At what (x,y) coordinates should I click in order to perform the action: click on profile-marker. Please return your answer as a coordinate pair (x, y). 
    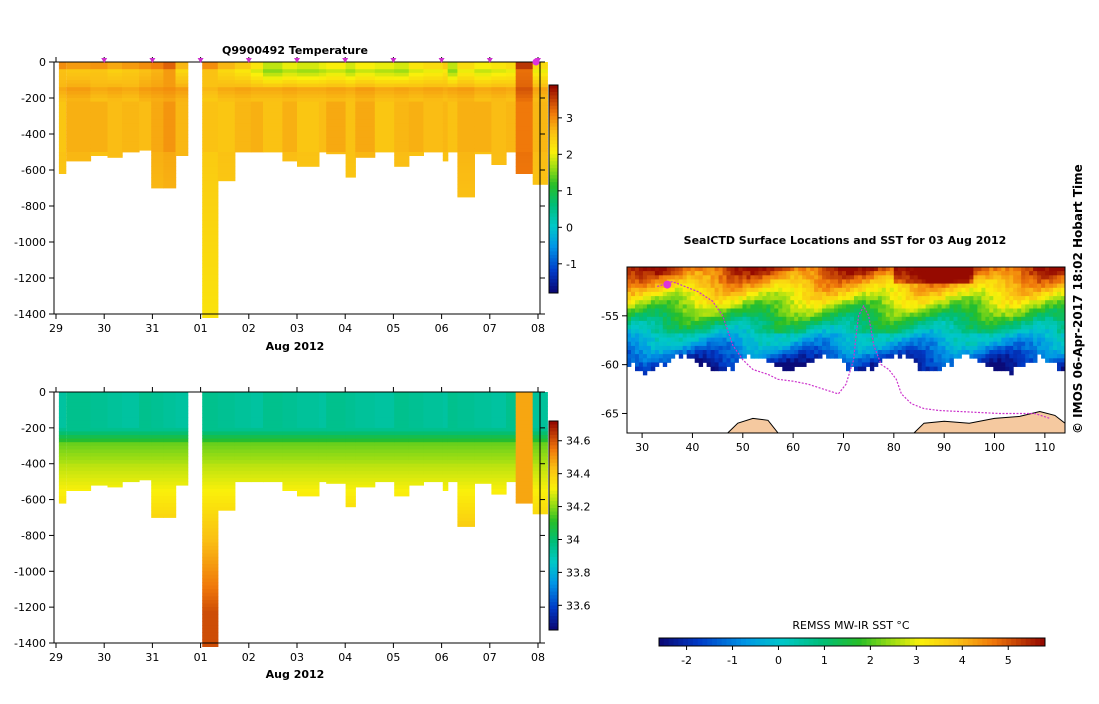
    Looking at the image, I should click on (200, 60).